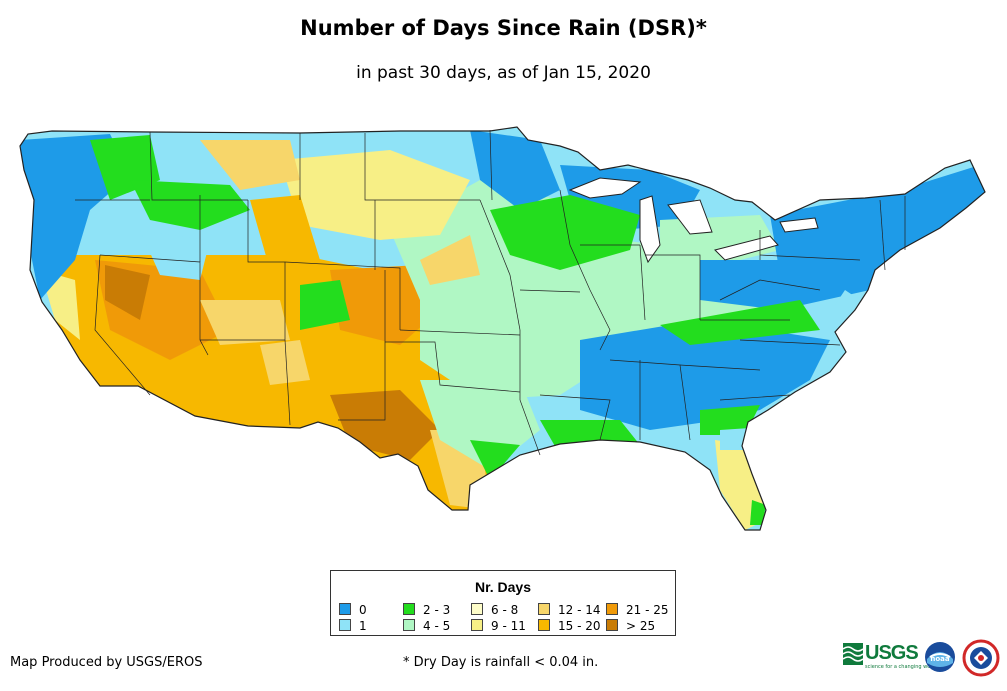 The height and width of the screenshot is (691, 1007). Describe the element at coordinates (892, 653) in the screenshot. I see `usgs-wordmark: USGS` at that location.